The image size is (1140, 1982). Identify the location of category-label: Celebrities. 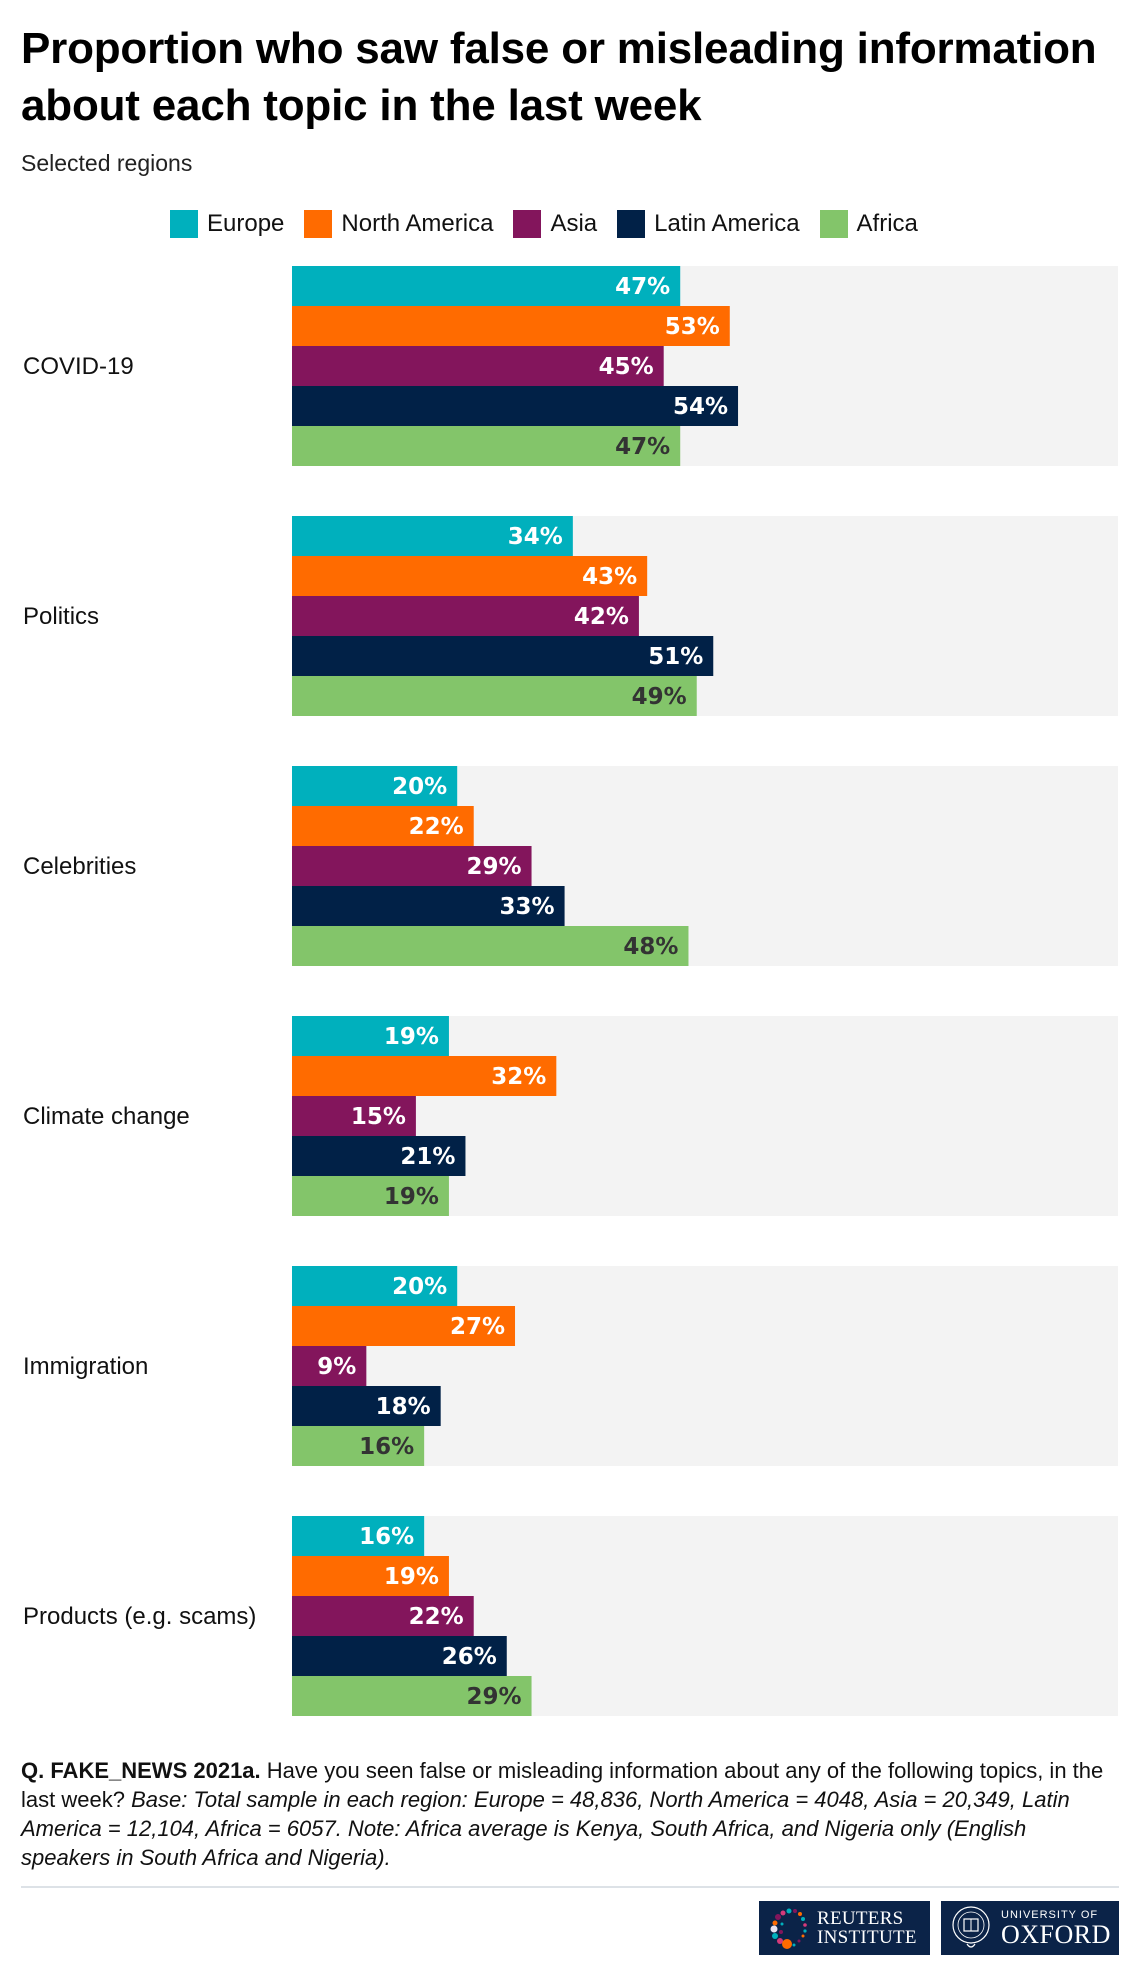
(79, 866).